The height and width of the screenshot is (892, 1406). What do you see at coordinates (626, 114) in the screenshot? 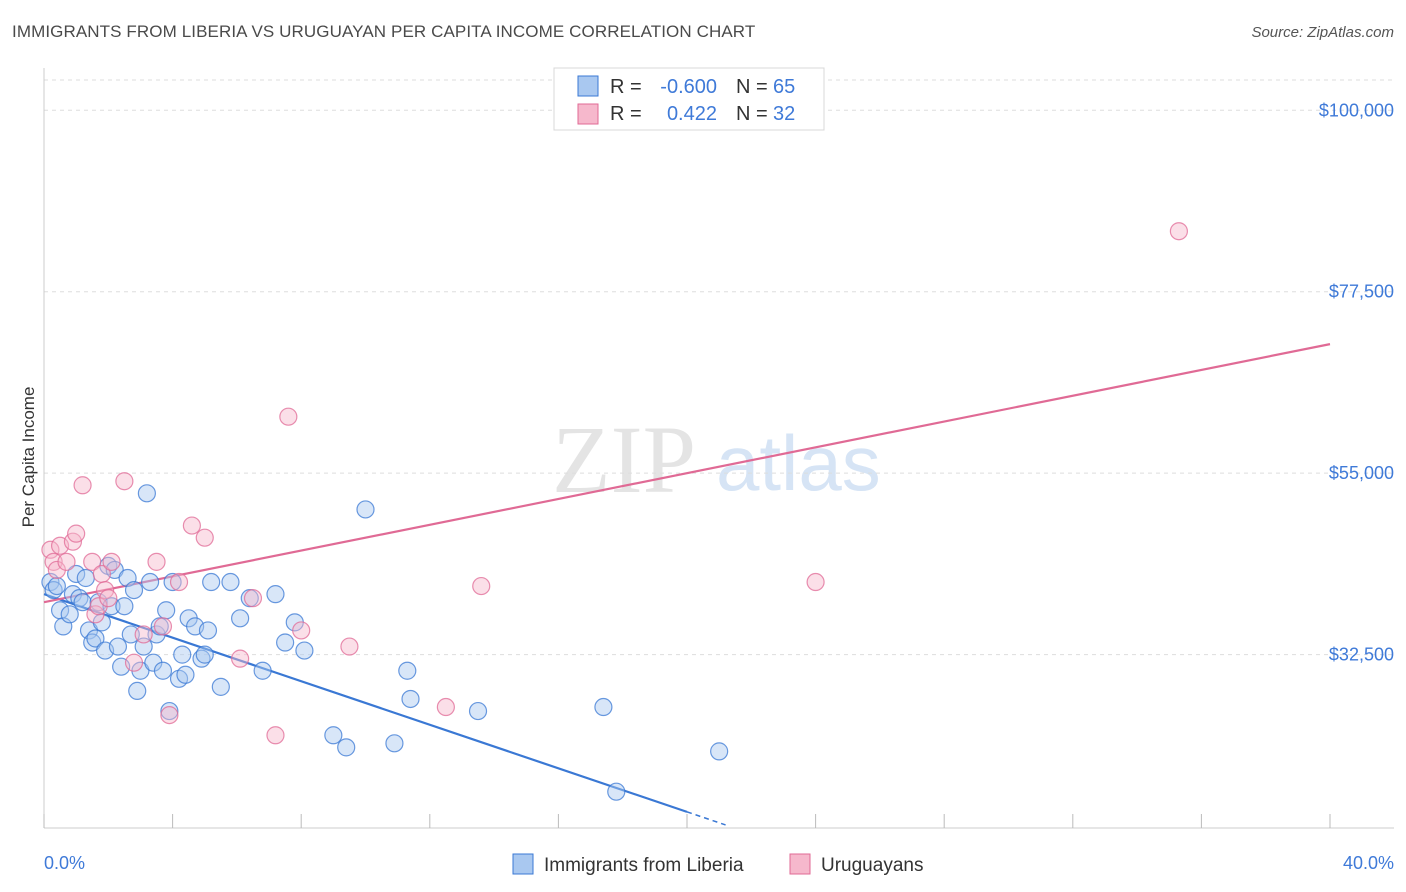
I see `legend-r-label-pink: R =` at bounding box center [626, 114].